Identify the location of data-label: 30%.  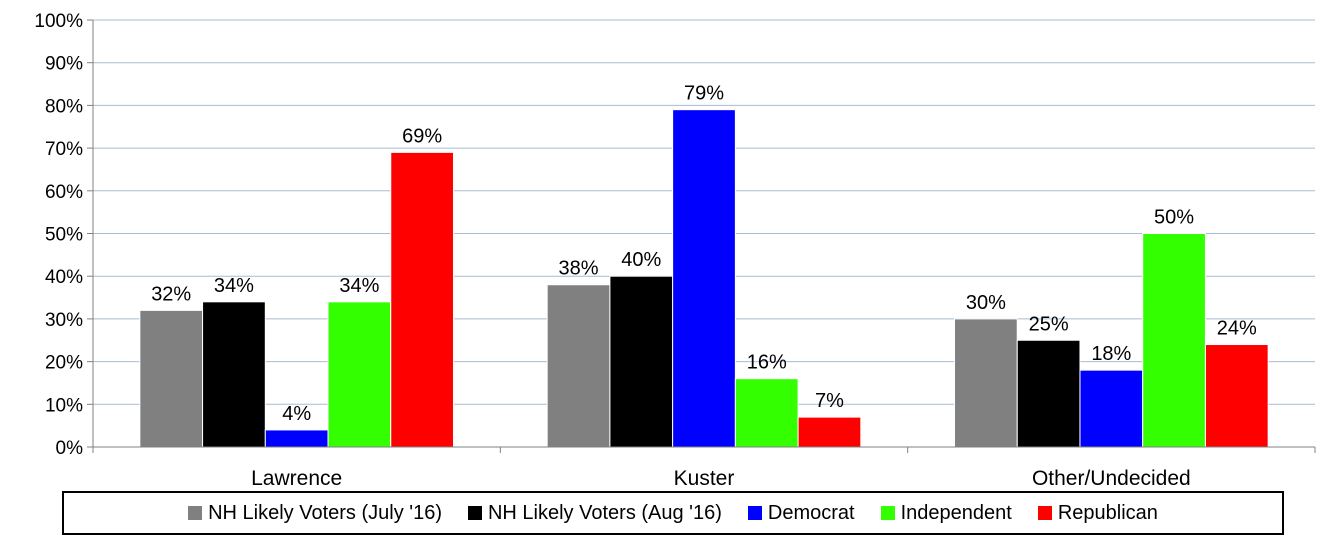
(986, 303).